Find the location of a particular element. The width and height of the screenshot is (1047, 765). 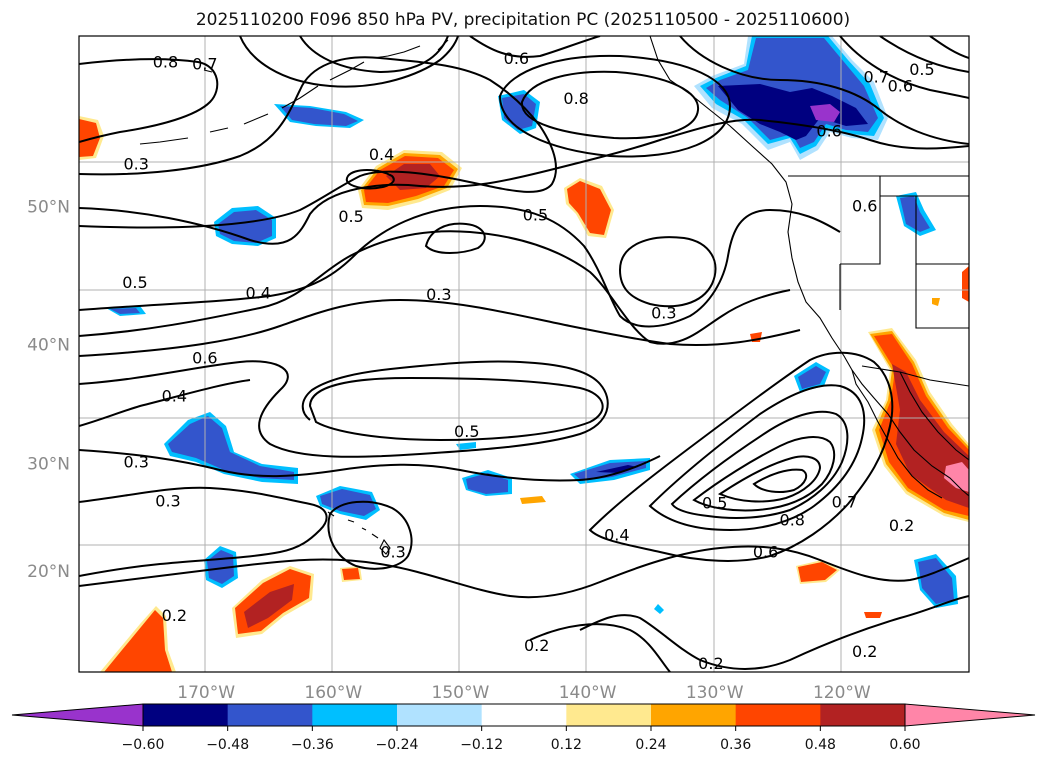

lat-tick-labels: 20°N 30°N 40°N 50°N is located at coordinates (48, 390).